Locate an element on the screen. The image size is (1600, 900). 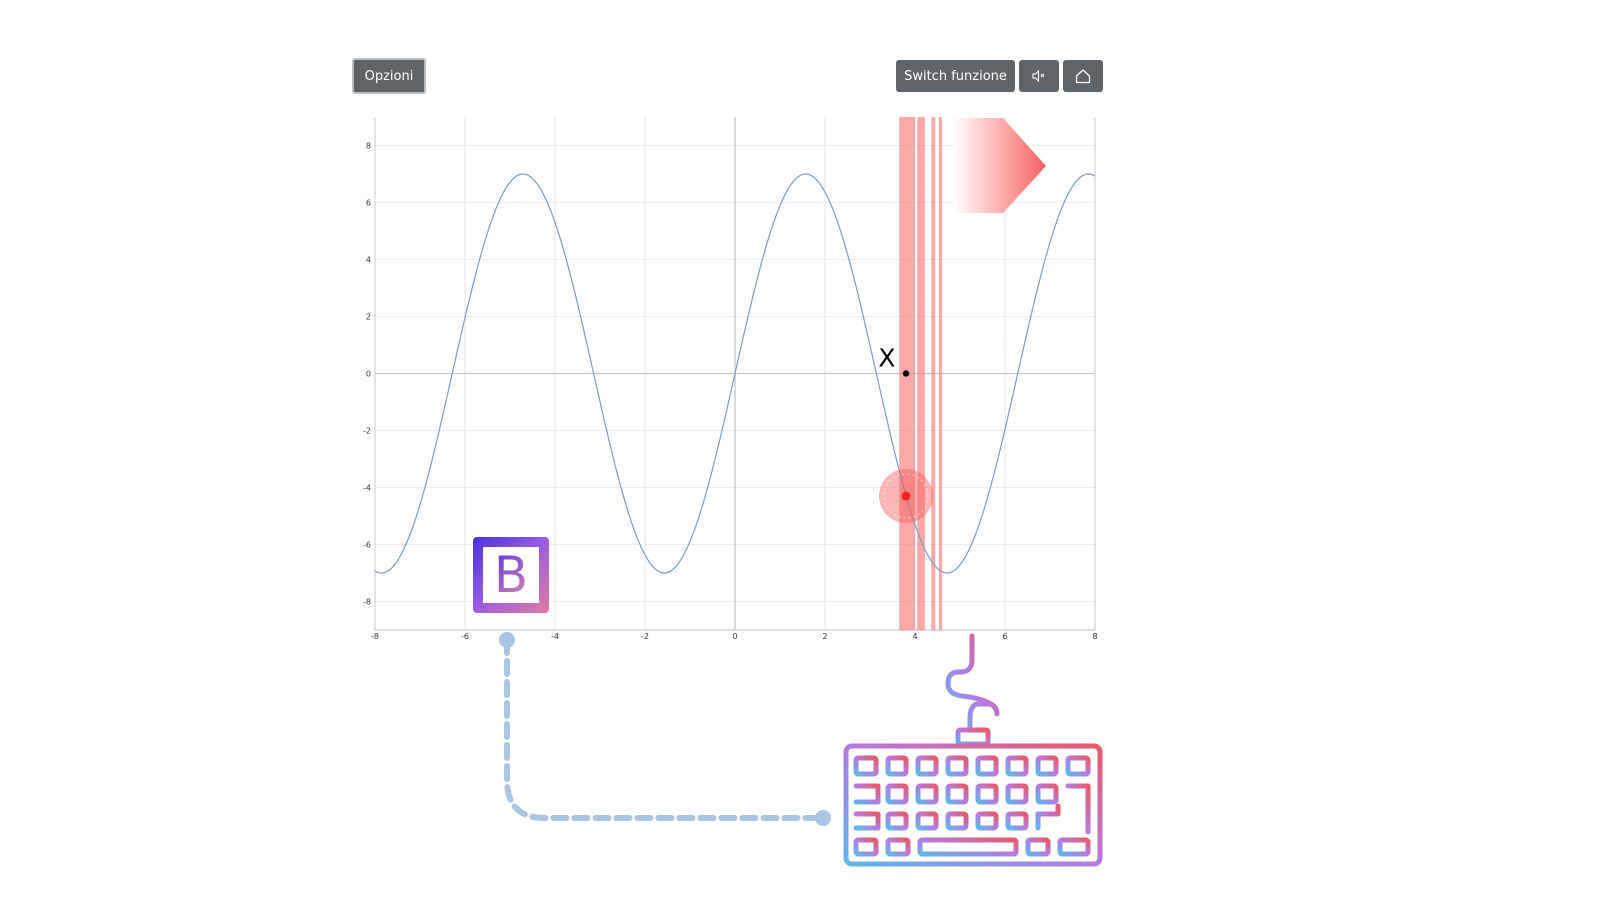
x-tick-label: 8 is located at coordinates (1094, 636).